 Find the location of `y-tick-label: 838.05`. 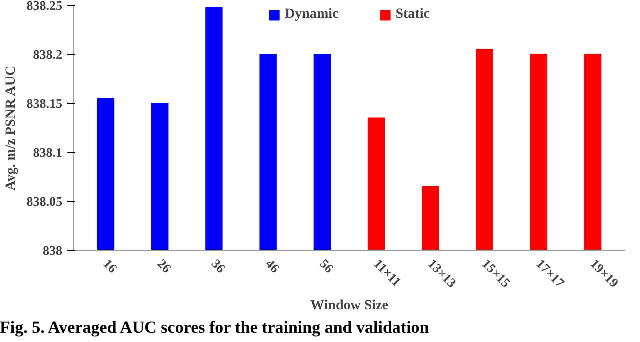

y-tick-label: 838.05 is located at coordinates (44, 201).